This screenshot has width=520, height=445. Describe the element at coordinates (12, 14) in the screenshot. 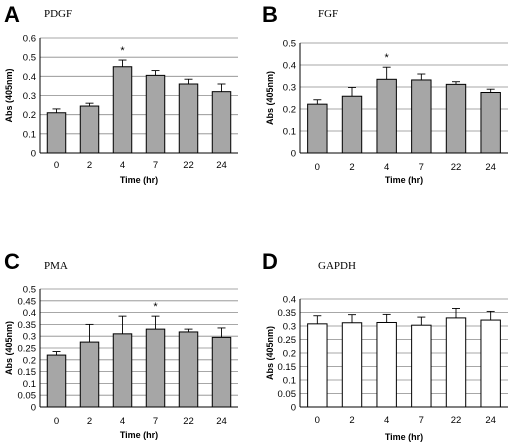

I see `panel-letter: A` at that location.